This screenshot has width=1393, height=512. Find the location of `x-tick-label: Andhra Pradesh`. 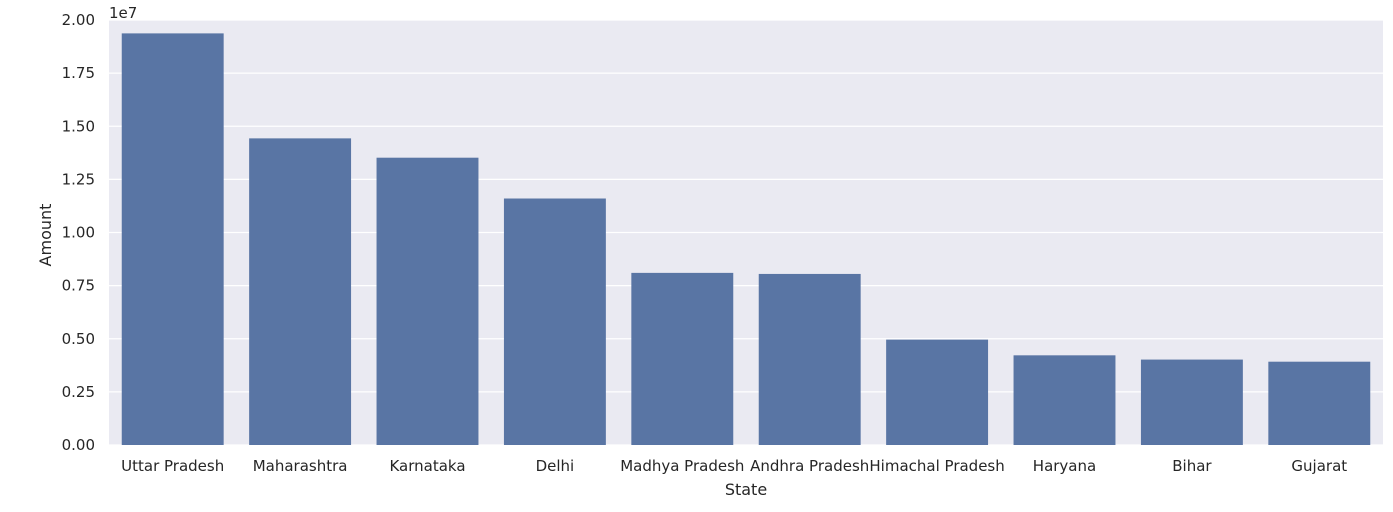

x-tick-label: Andhra Pradesh is located at coordinates (809, 466).